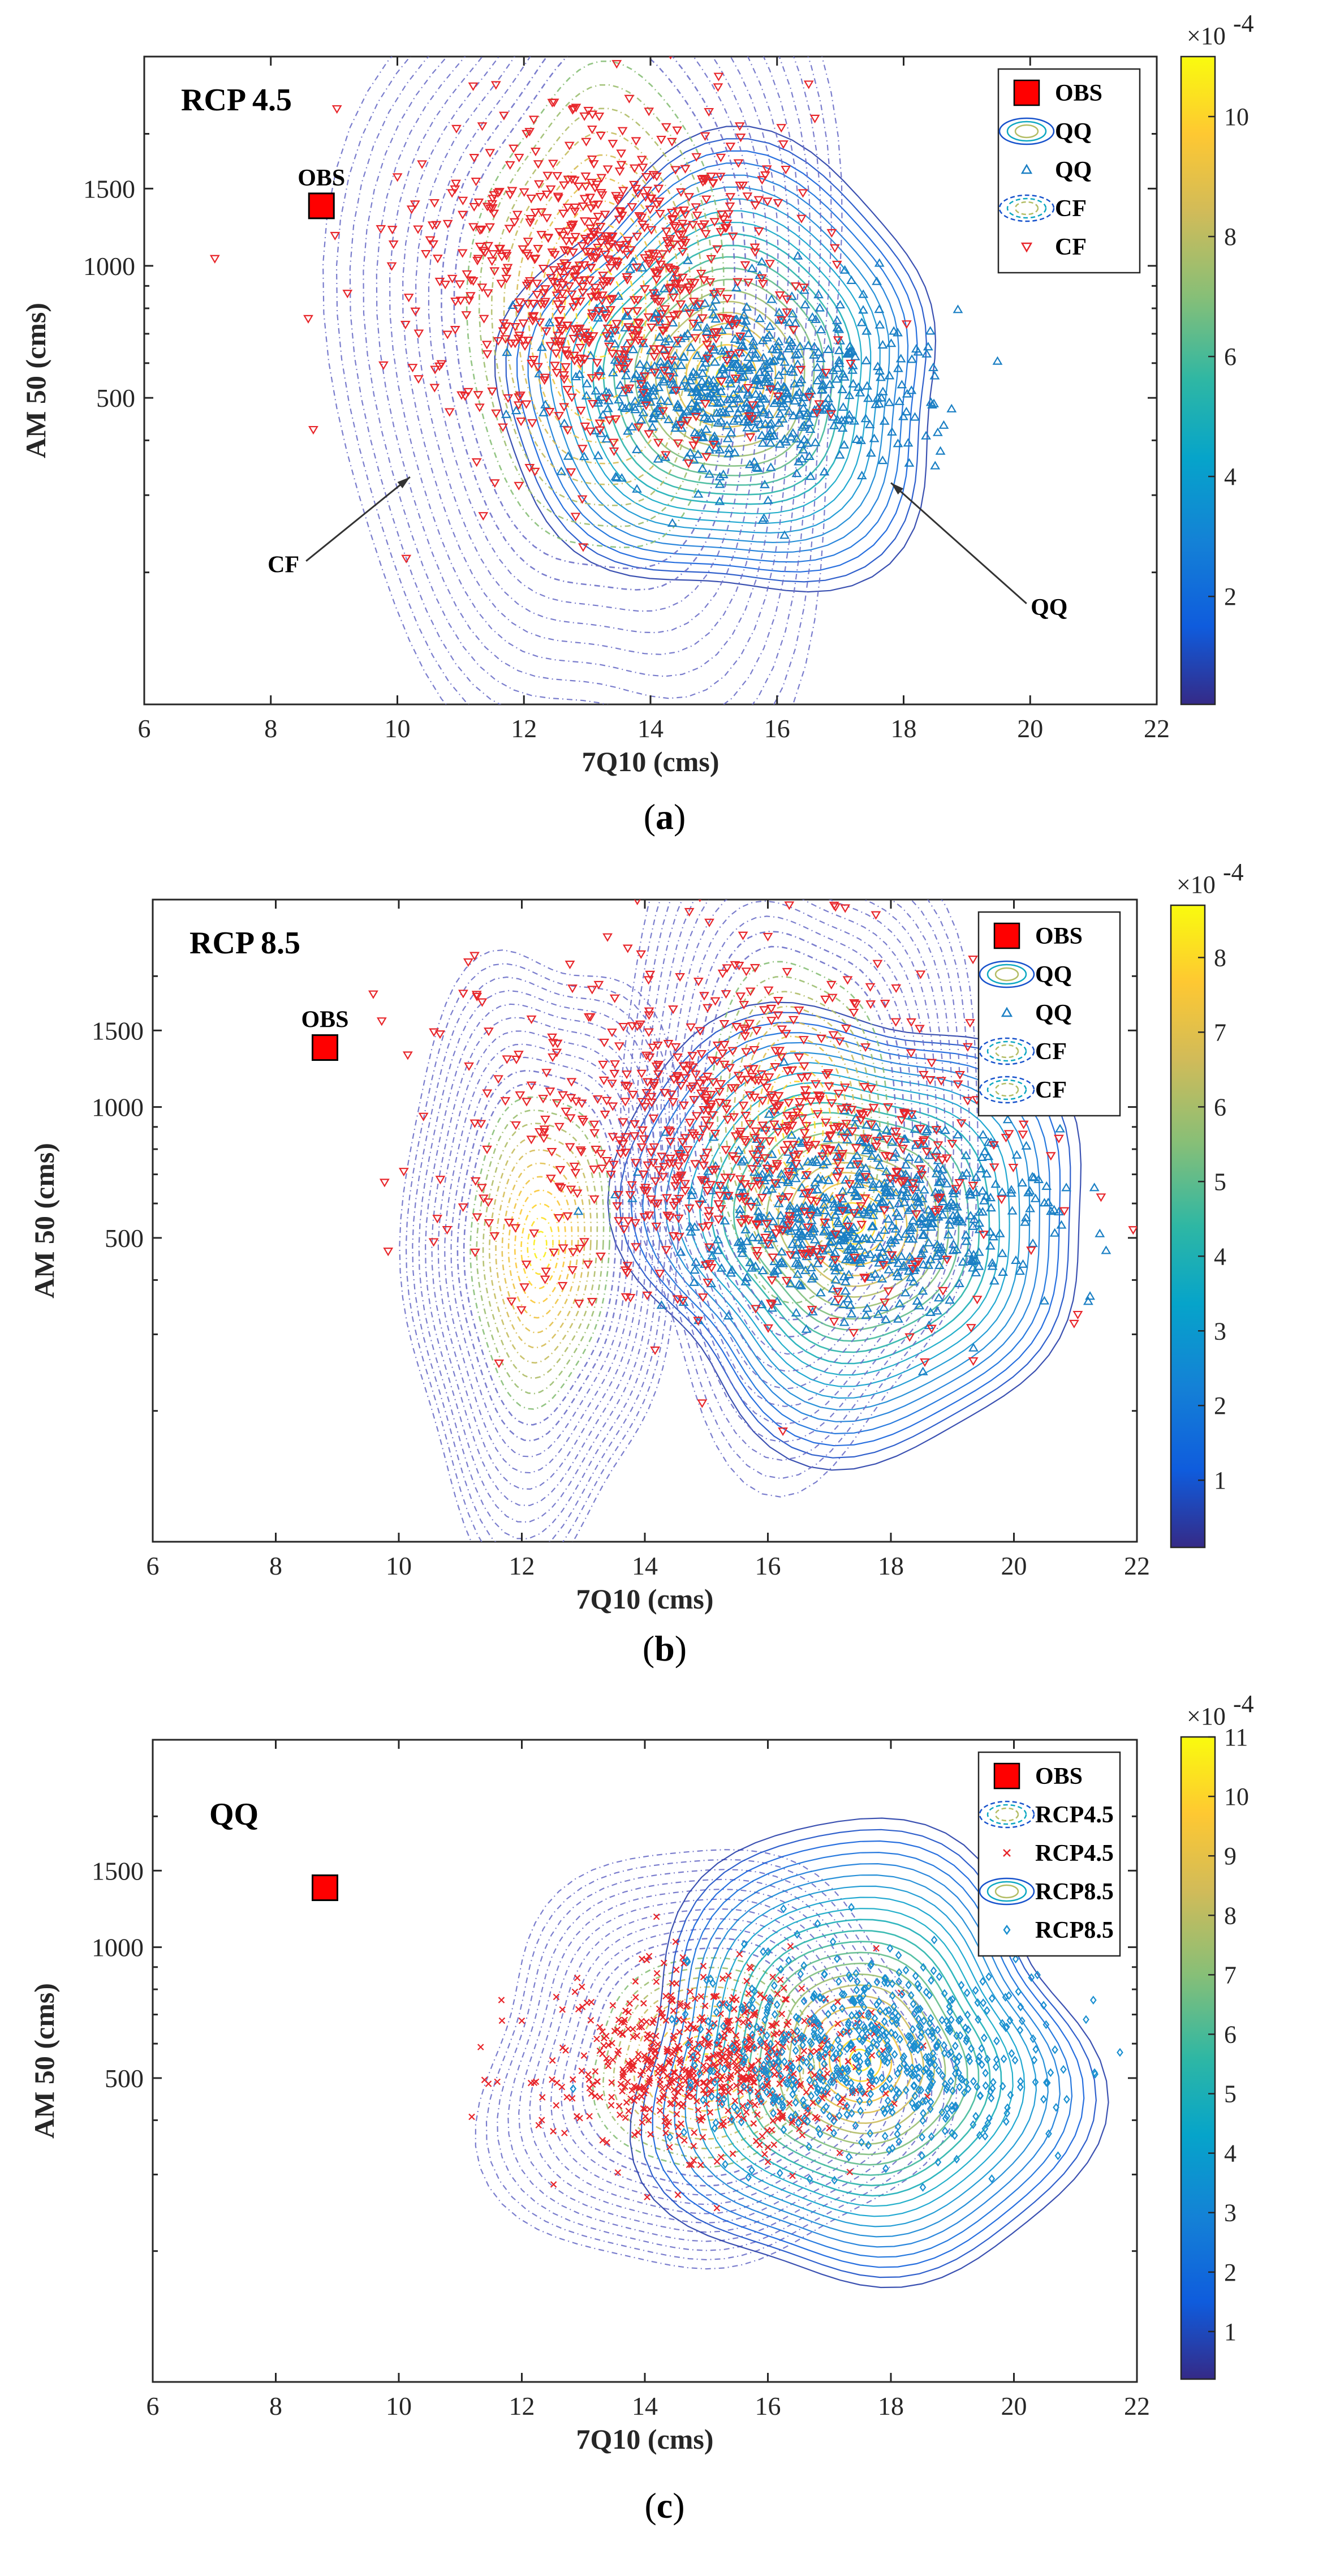 This screenshot has height=2576, width=1327. I want to click on x-tick-label: 18, so click(891, 1565).